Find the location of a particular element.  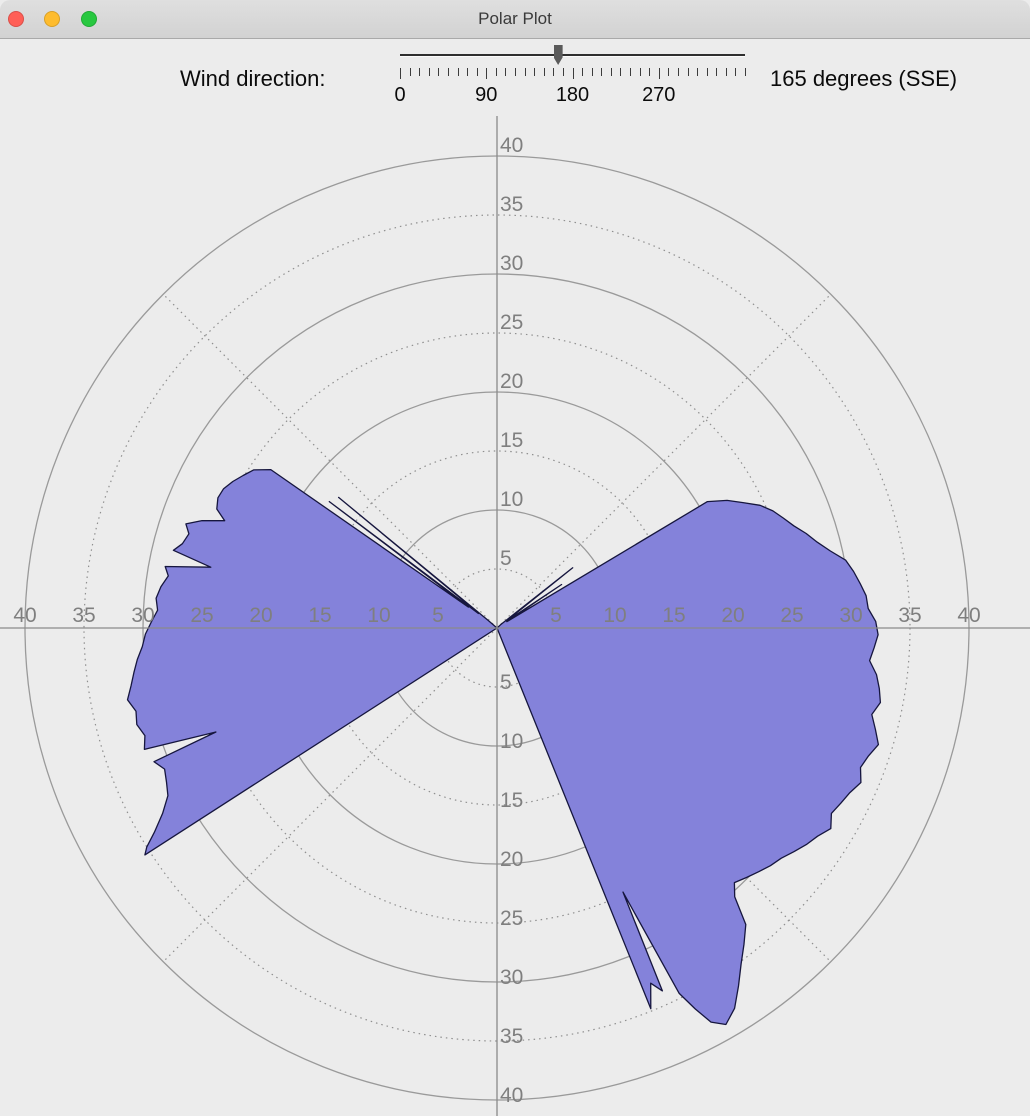

slider-ticks is located at coordinates (573, 74).